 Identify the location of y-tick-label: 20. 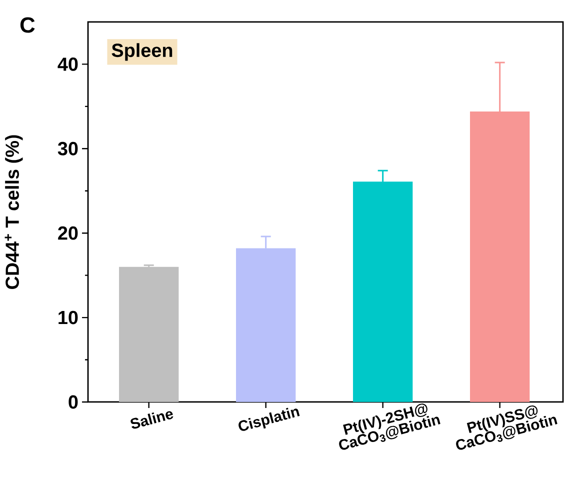
(68, 233).